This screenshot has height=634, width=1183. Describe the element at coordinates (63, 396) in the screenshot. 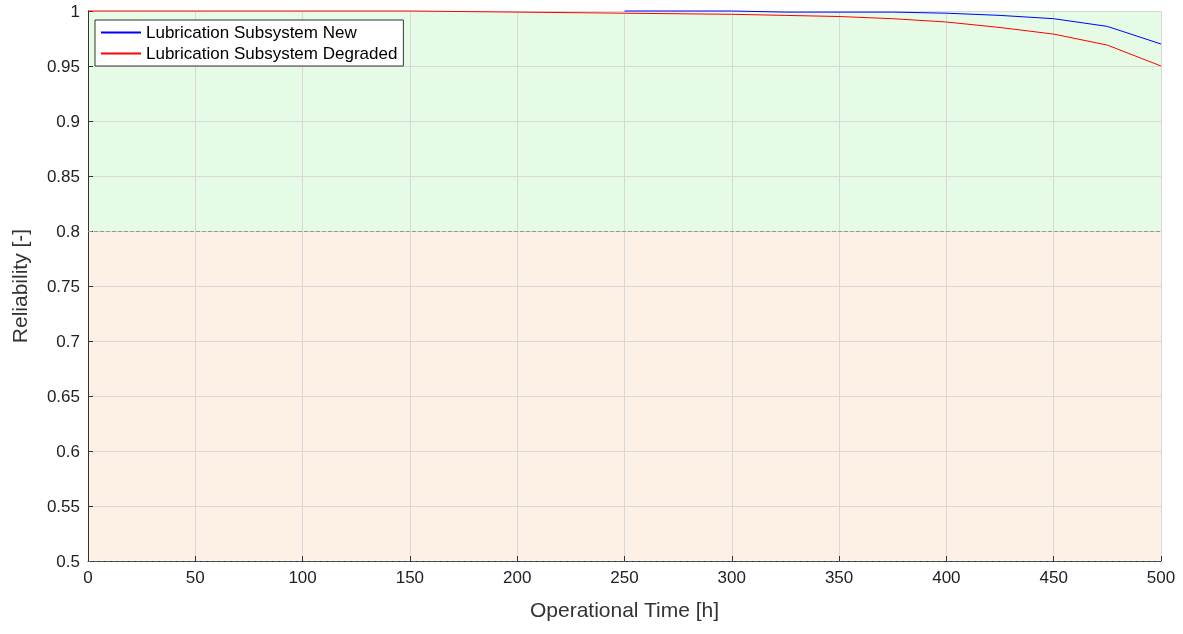

I see `y-tick-label: 0.65` at that location.